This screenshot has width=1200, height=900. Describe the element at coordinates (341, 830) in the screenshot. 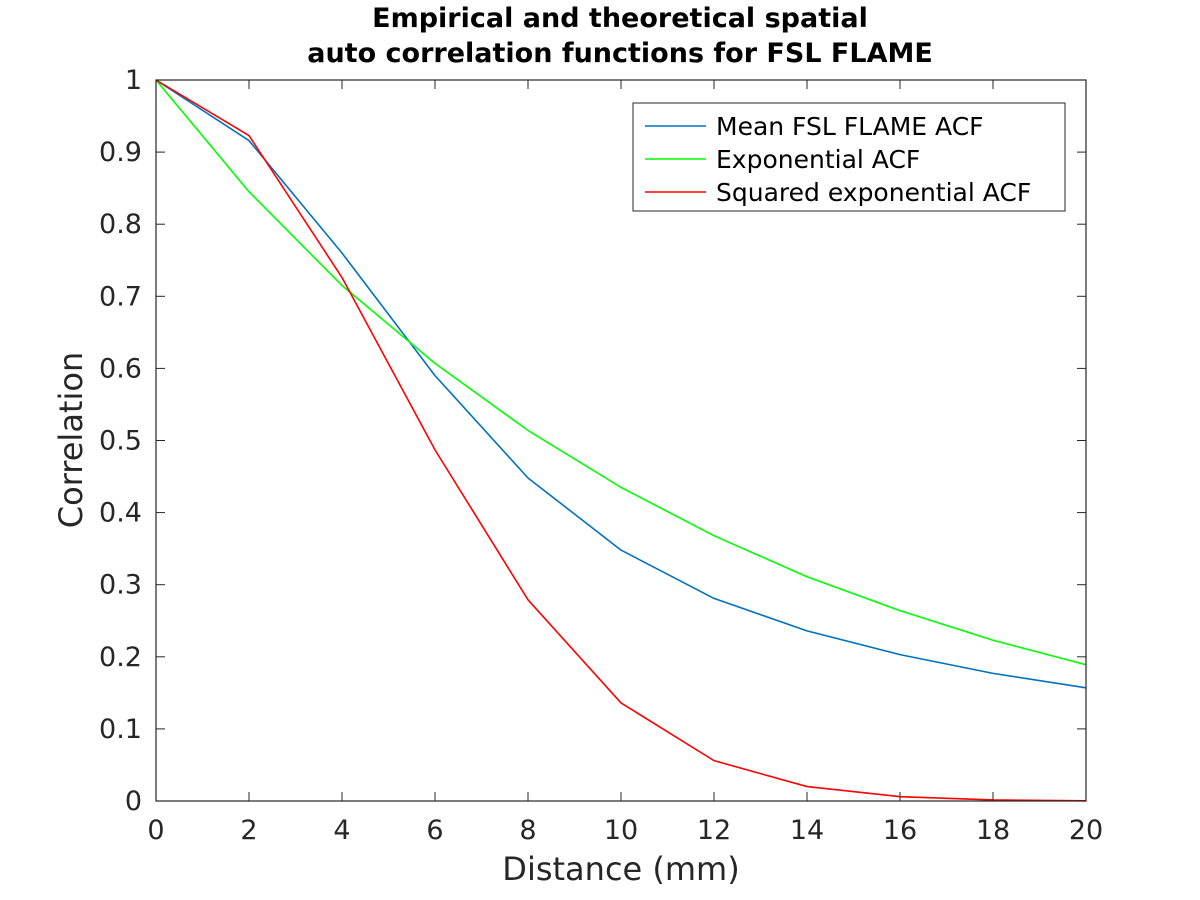

I see `x-tick-label: 4` at that location.